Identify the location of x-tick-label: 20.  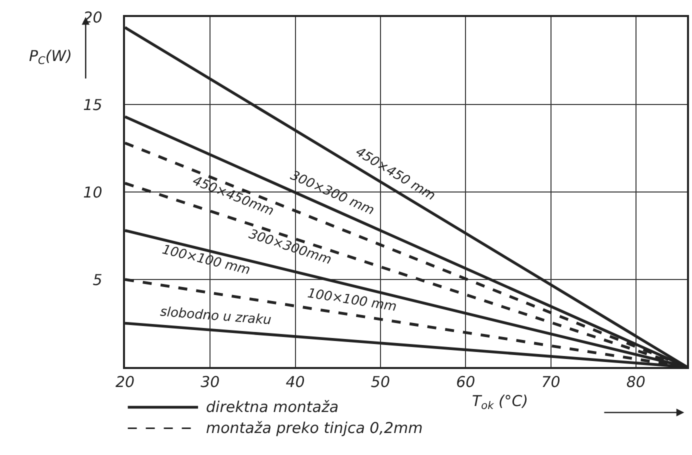
(125, 381).